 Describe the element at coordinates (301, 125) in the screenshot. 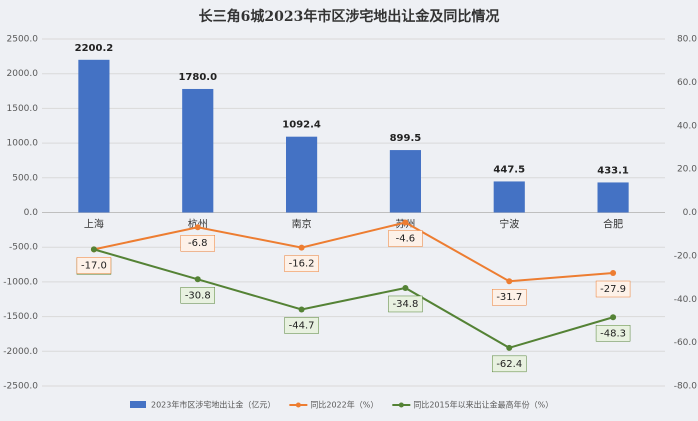

I see `bar-label: 1092.4` at that location.